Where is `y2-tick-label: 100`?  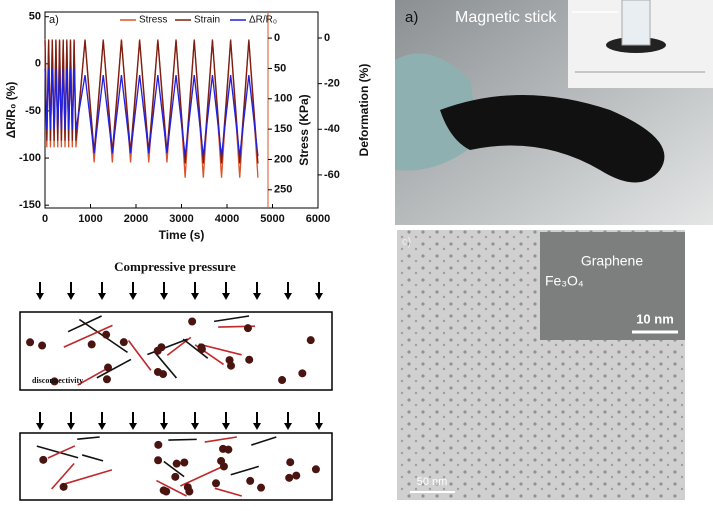
y2-tick-label: 100 is located at coordinates (283, 99).